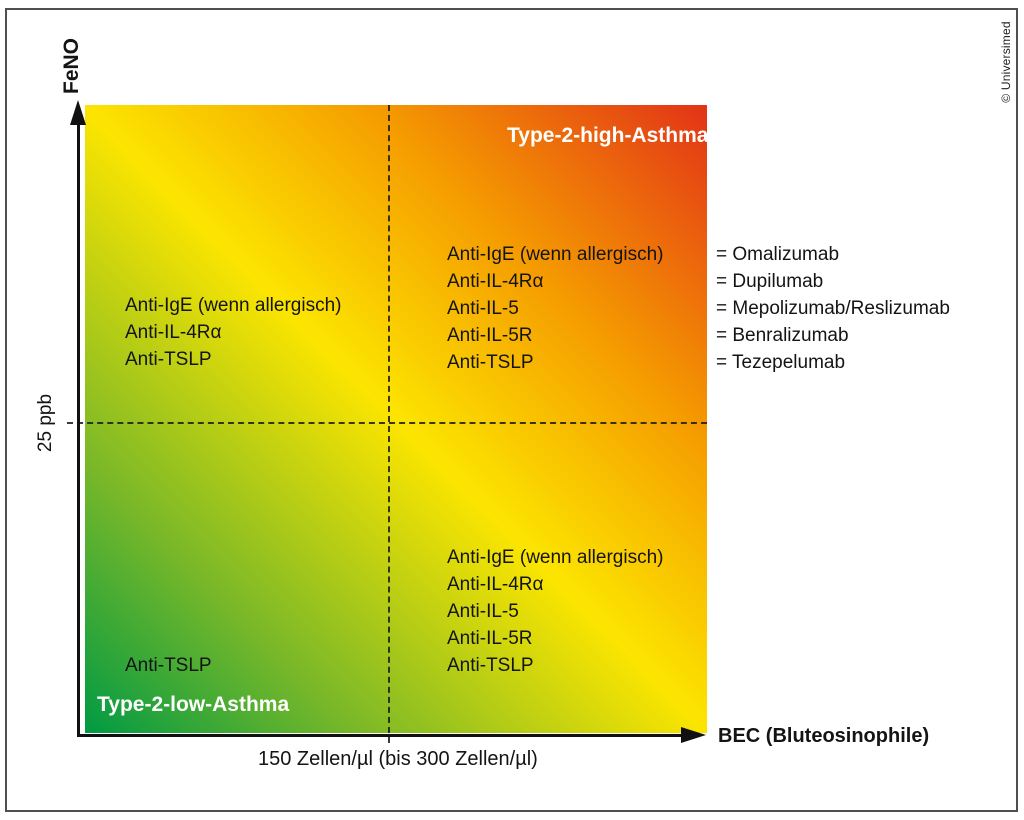  Describe the element at coordinates (824, 736) in the screenshot. I see `x-axis-label: BEC (Bluteosinophile)` at that location.